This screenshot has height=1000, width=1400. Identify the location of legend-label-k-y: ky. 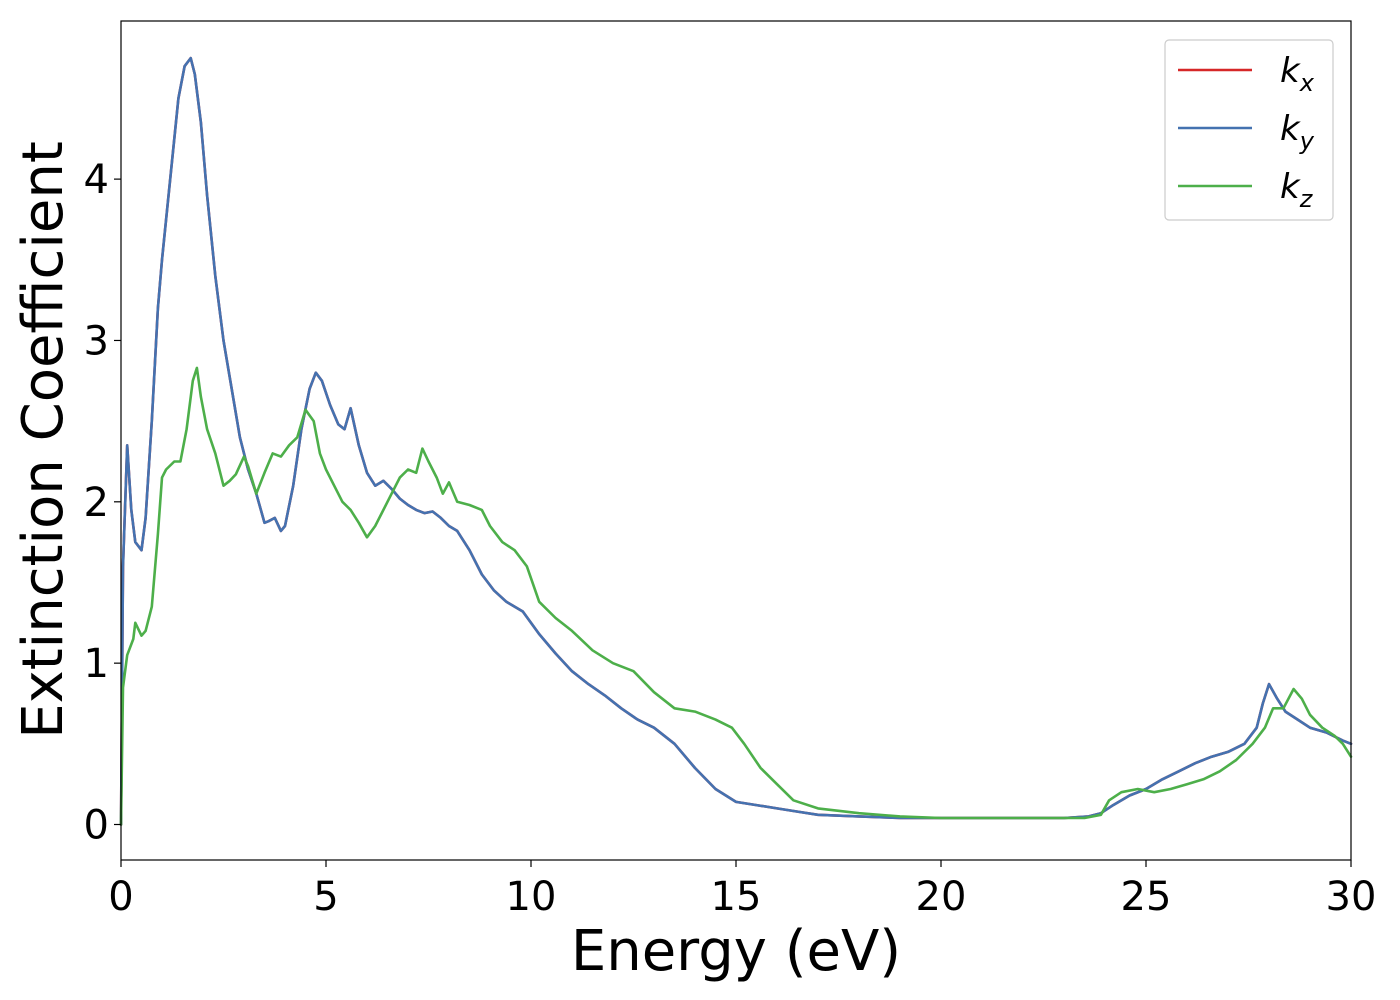
(1297, 132).